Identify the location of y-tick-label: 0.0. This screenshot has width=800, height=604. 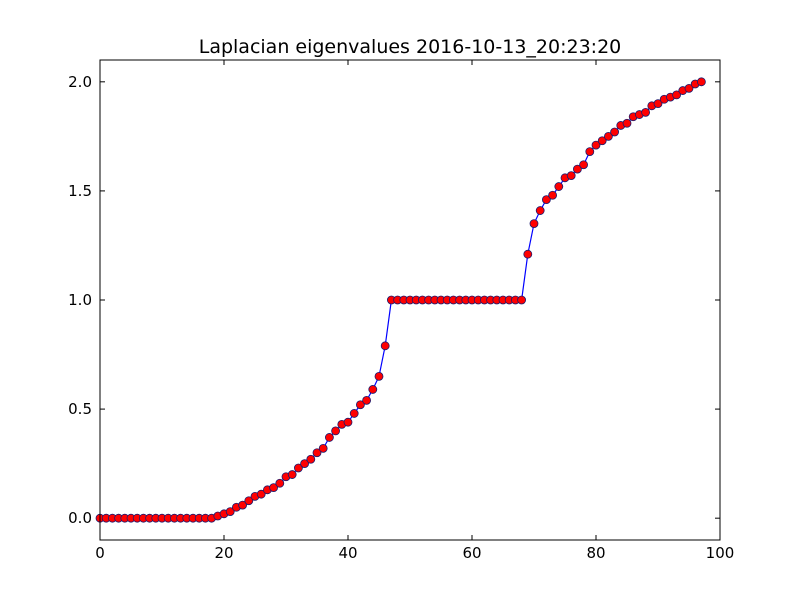
(80, 518).